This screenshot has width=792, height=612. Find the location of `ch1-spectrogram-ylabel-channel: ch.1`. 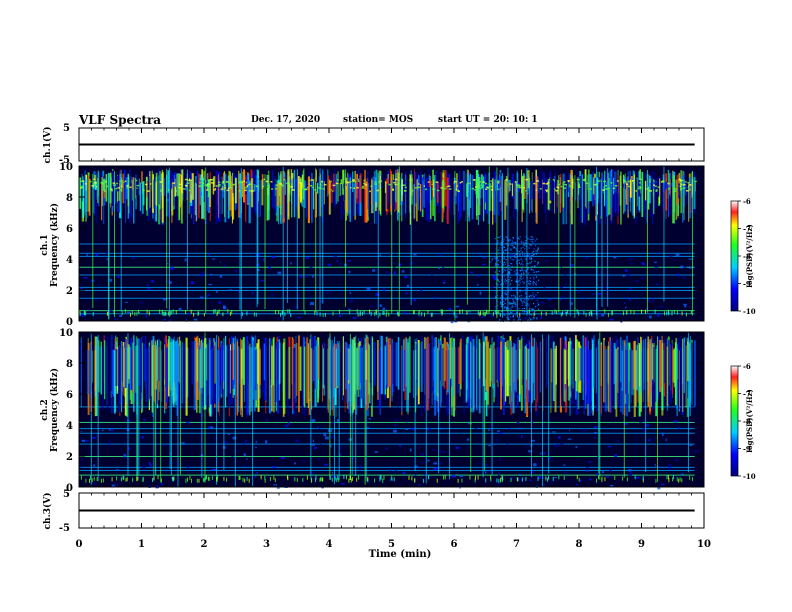

ch1-spectrogram-ylabel-channel: ch.1 is located at coordinates (45, 244).